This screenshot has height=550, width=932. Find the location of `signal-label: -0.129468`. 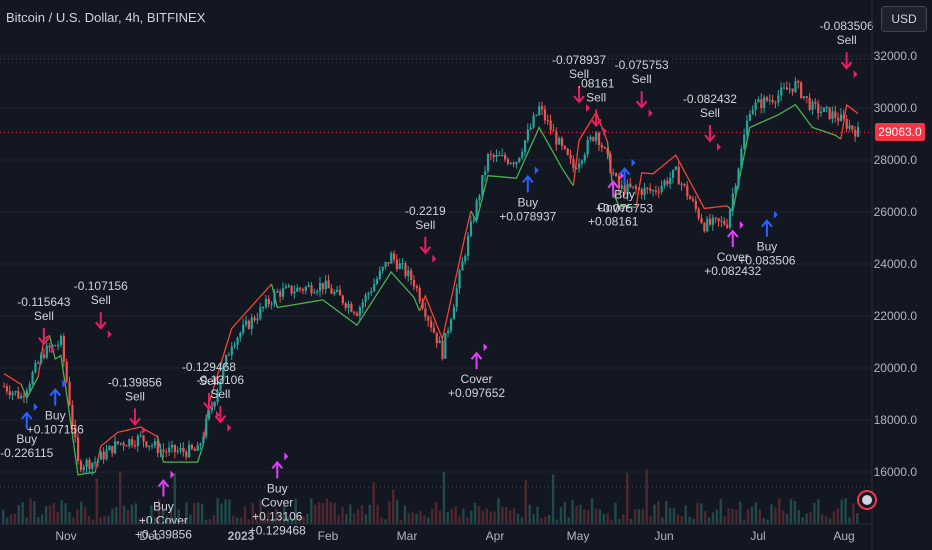

signal-label: -0.129468 is located at coordinates (209, 367).